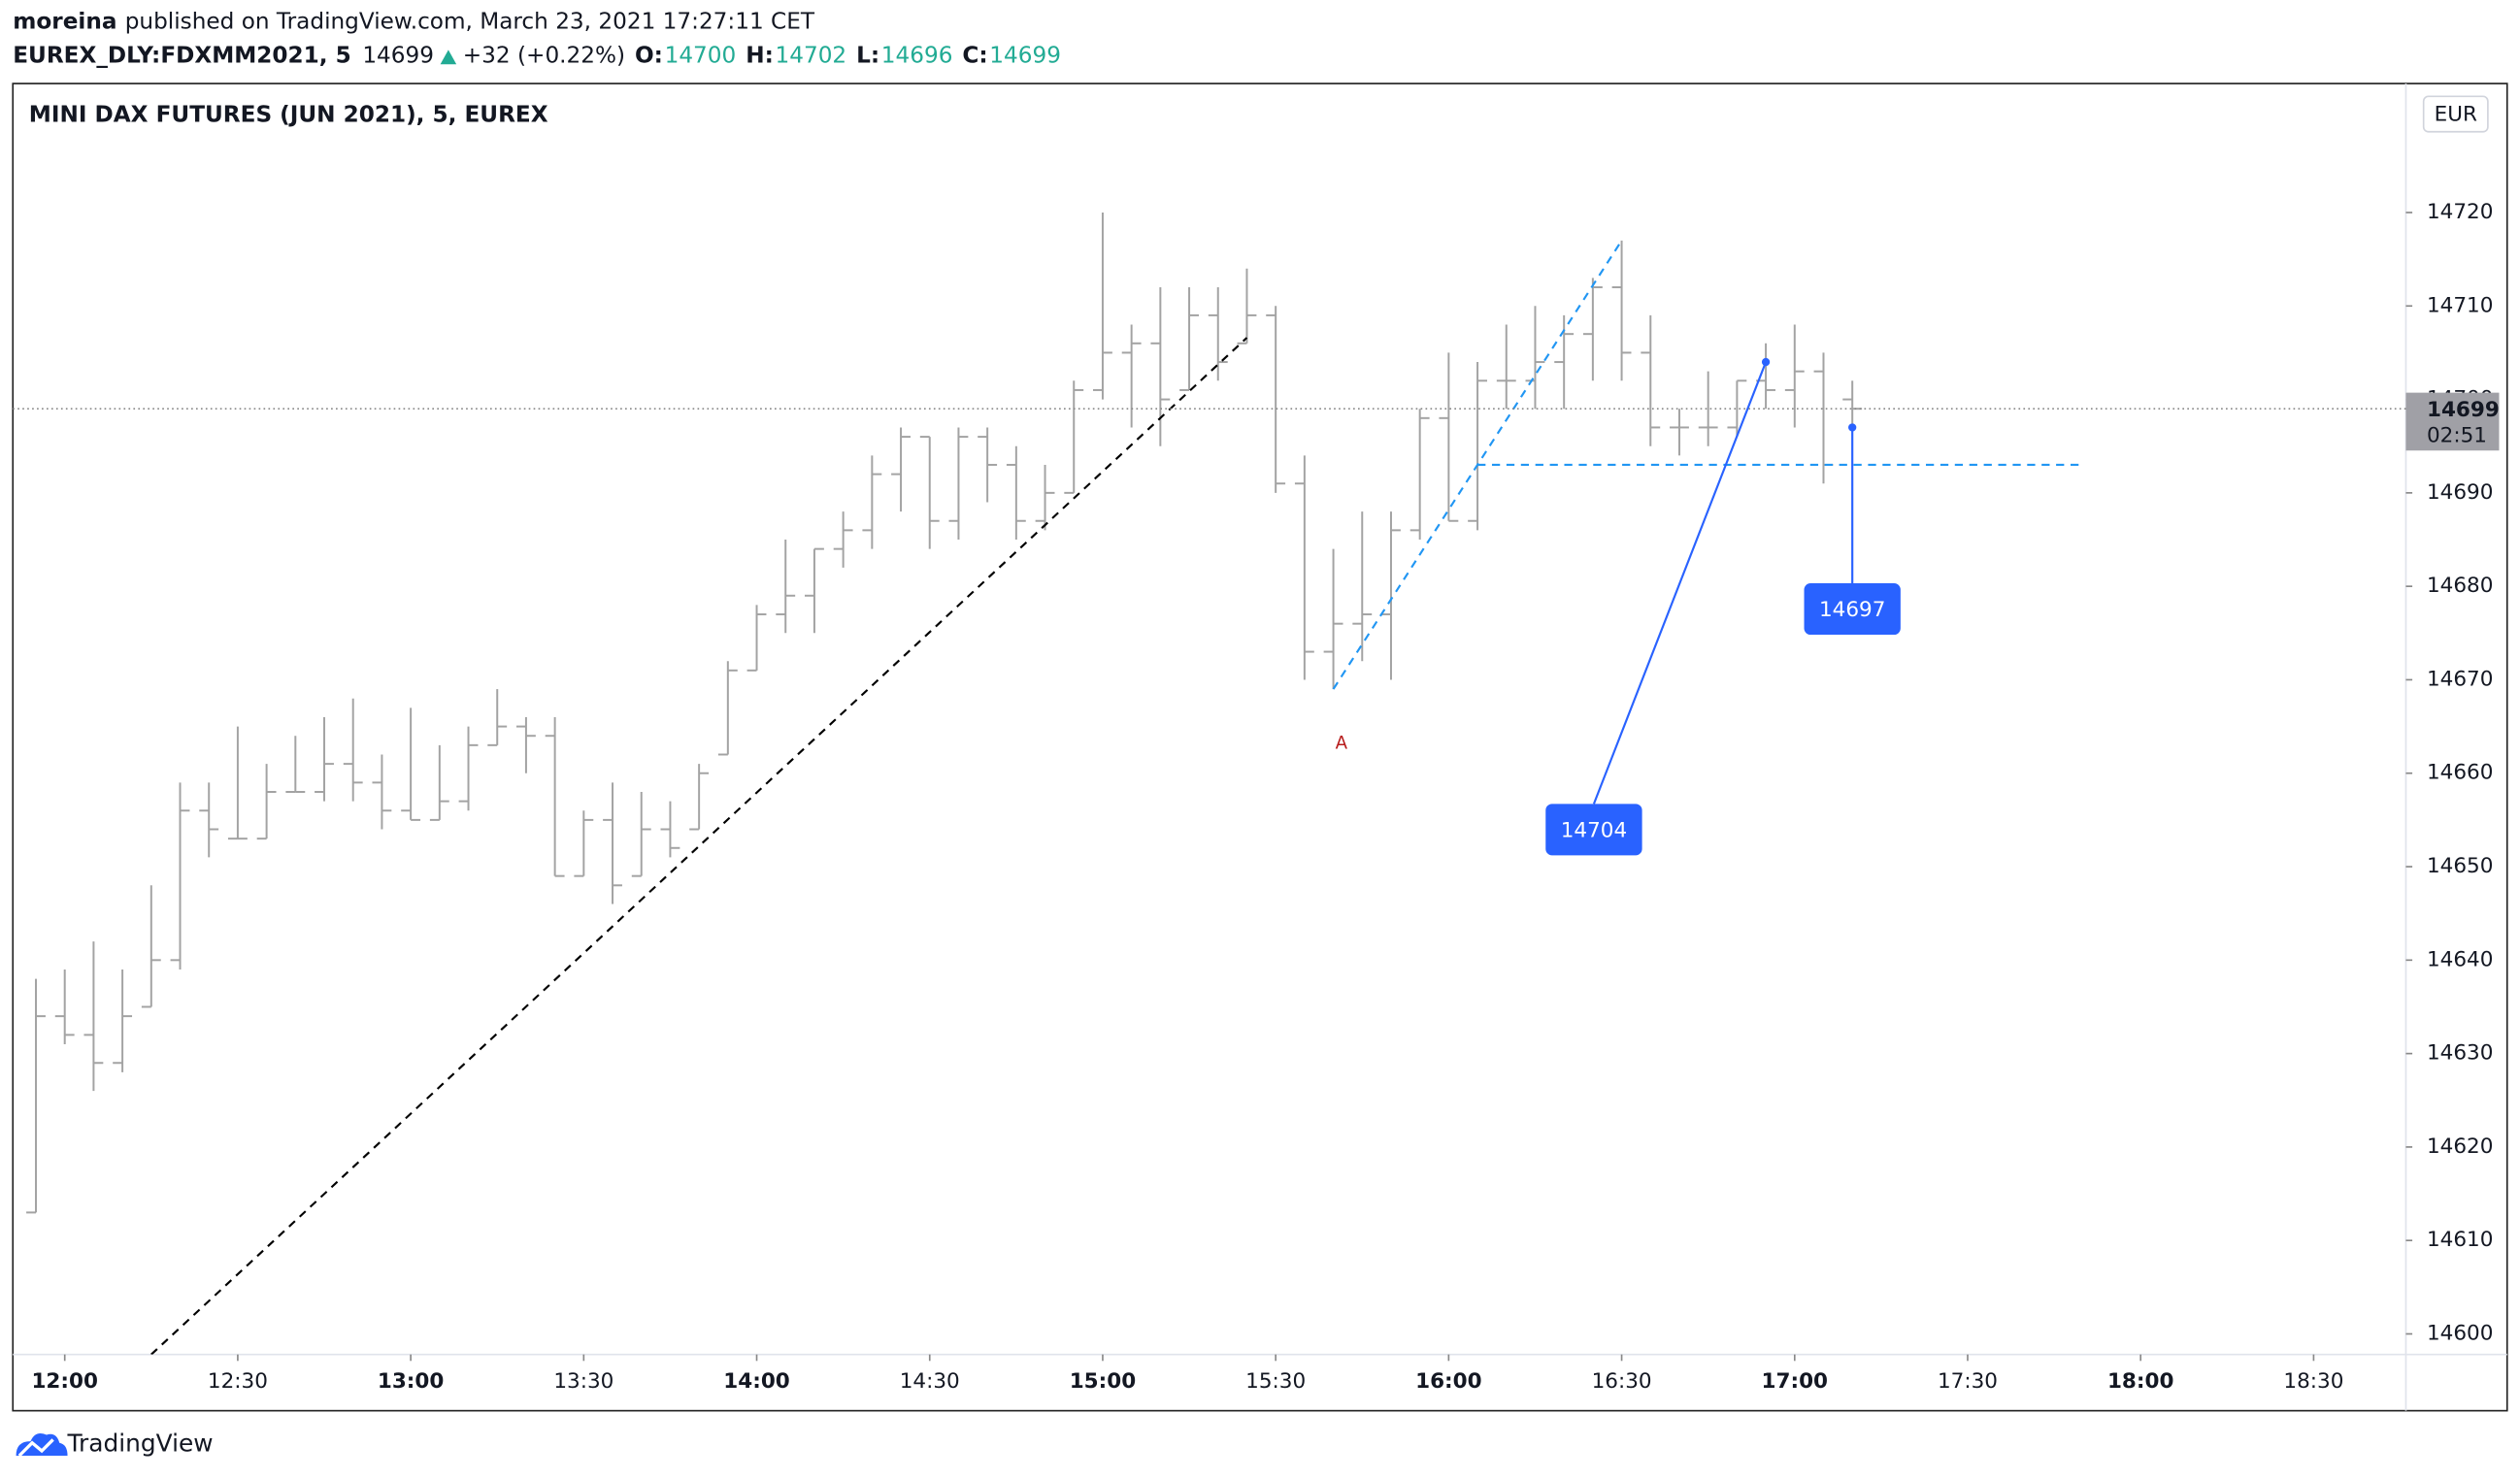 Image resolution: width=2520 pixels, height=1479 pixels. Describe the element at coordinates (811, 55) in the screenshot. I see `ohlc-value: 14702` at that location.